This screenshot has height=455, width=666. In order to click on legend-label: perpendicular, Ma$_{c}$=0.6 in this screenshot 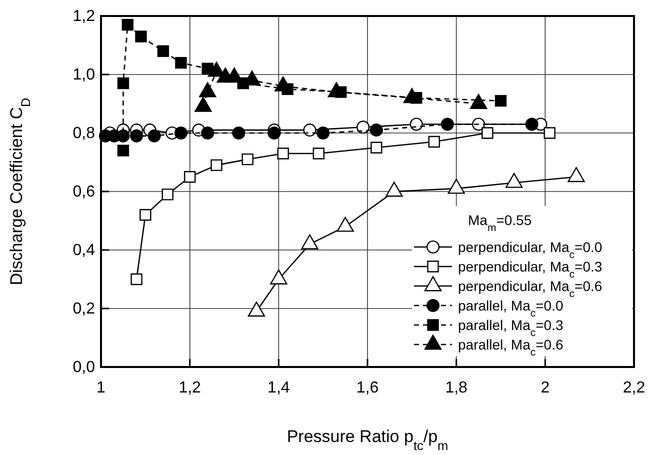, I will do `click(530, 289)`.